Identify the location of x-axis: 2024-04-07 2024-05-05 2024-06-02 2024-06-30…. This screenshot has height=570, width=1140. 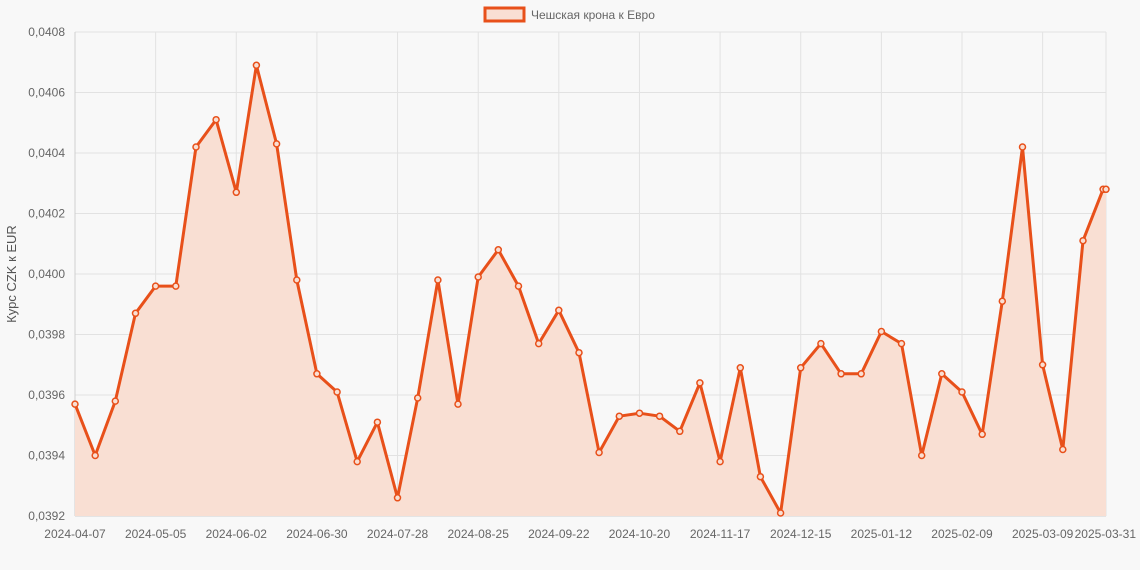
(590, 534).